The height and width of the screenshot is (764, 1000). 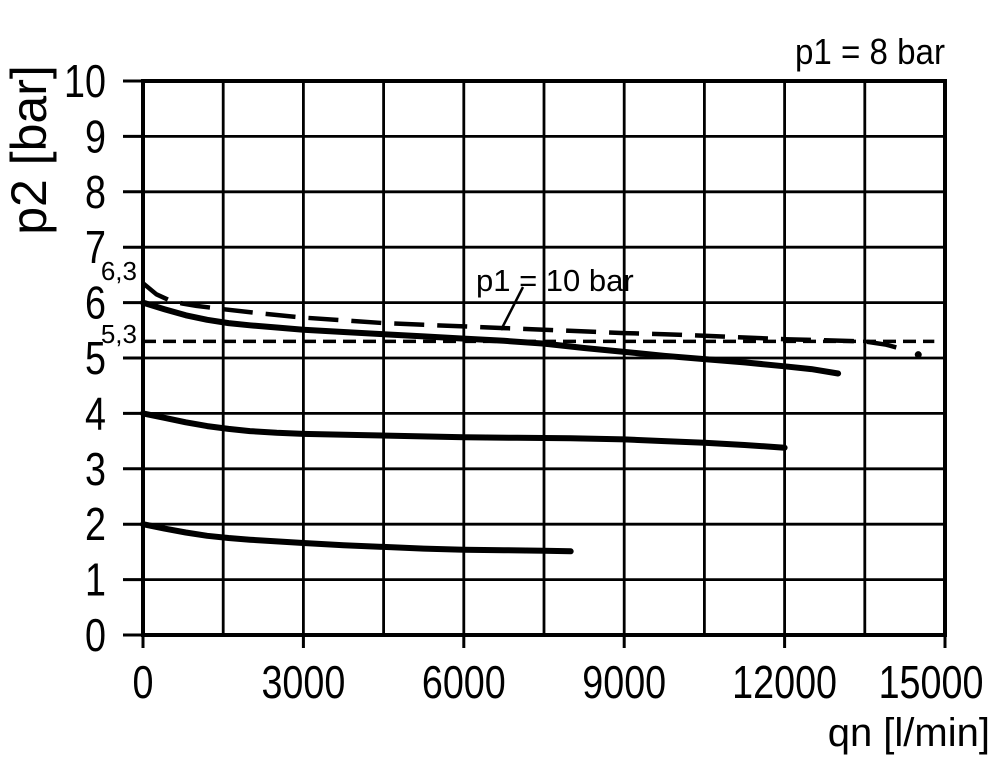 What do you see at coordinates (95, 579) in the screenshot?
I see `y-tick-label: 1` at bounding box center [95, 579].